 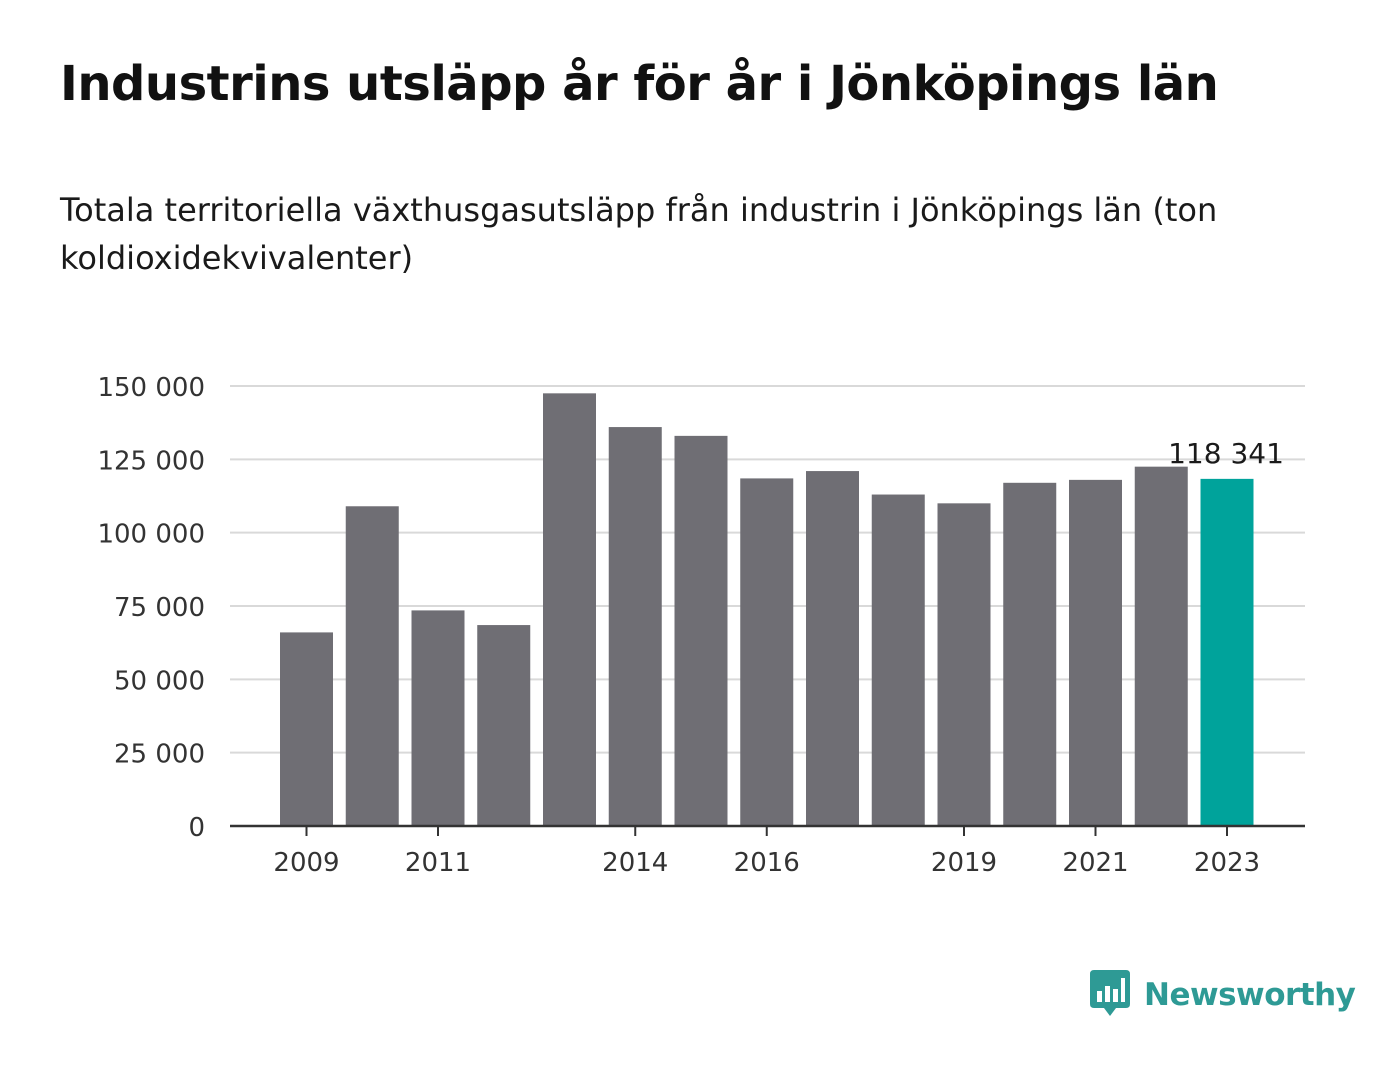 I want to click on x-tick-label: 2009, so click(x=306, y=863).